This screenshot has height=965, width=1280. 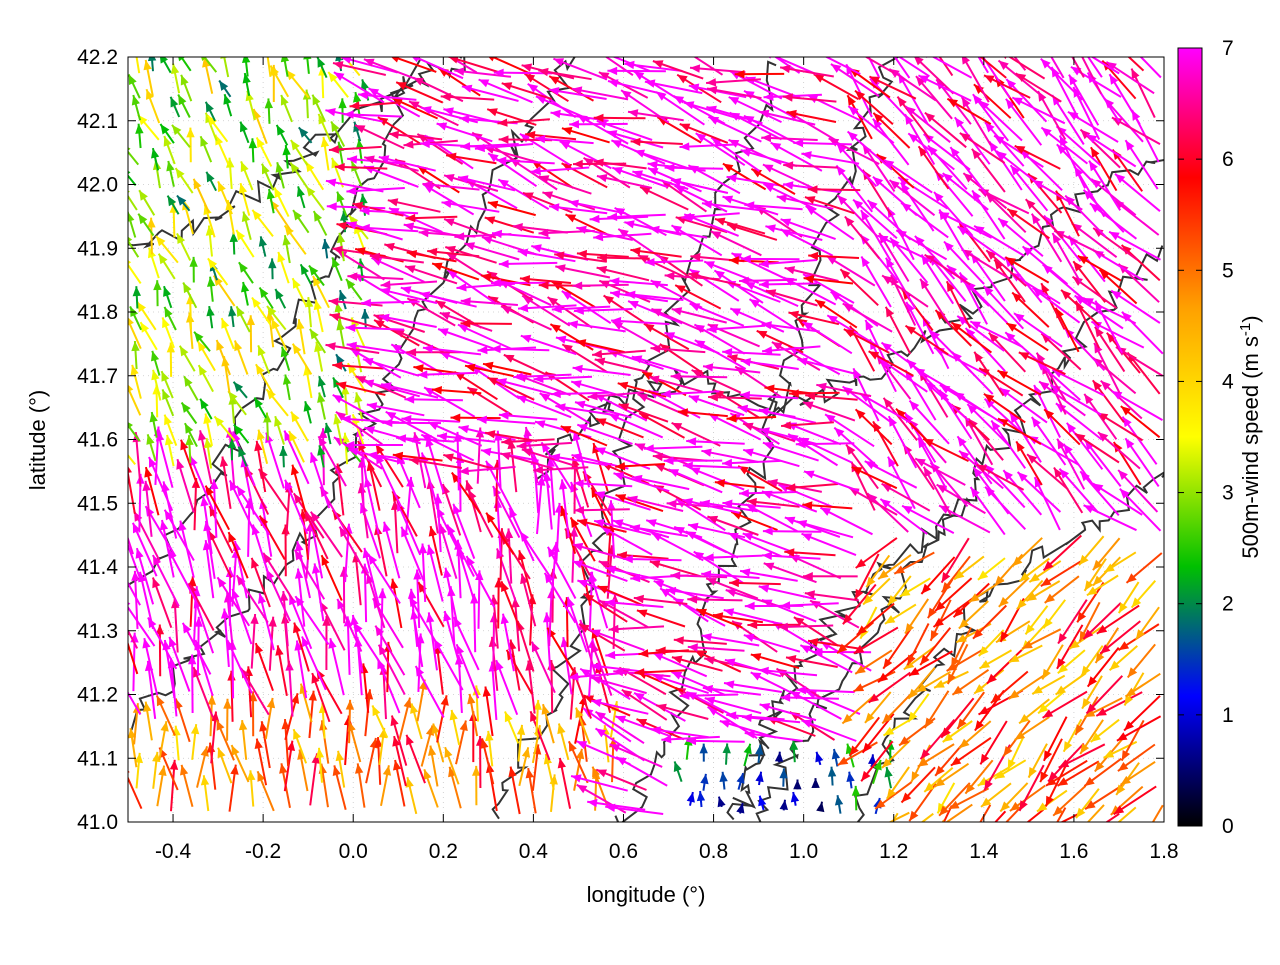 What do you see at coordinates (443, 851) in the screenshot?
I see `x-tick-label: 0.2` at bounding box center [443, 851].